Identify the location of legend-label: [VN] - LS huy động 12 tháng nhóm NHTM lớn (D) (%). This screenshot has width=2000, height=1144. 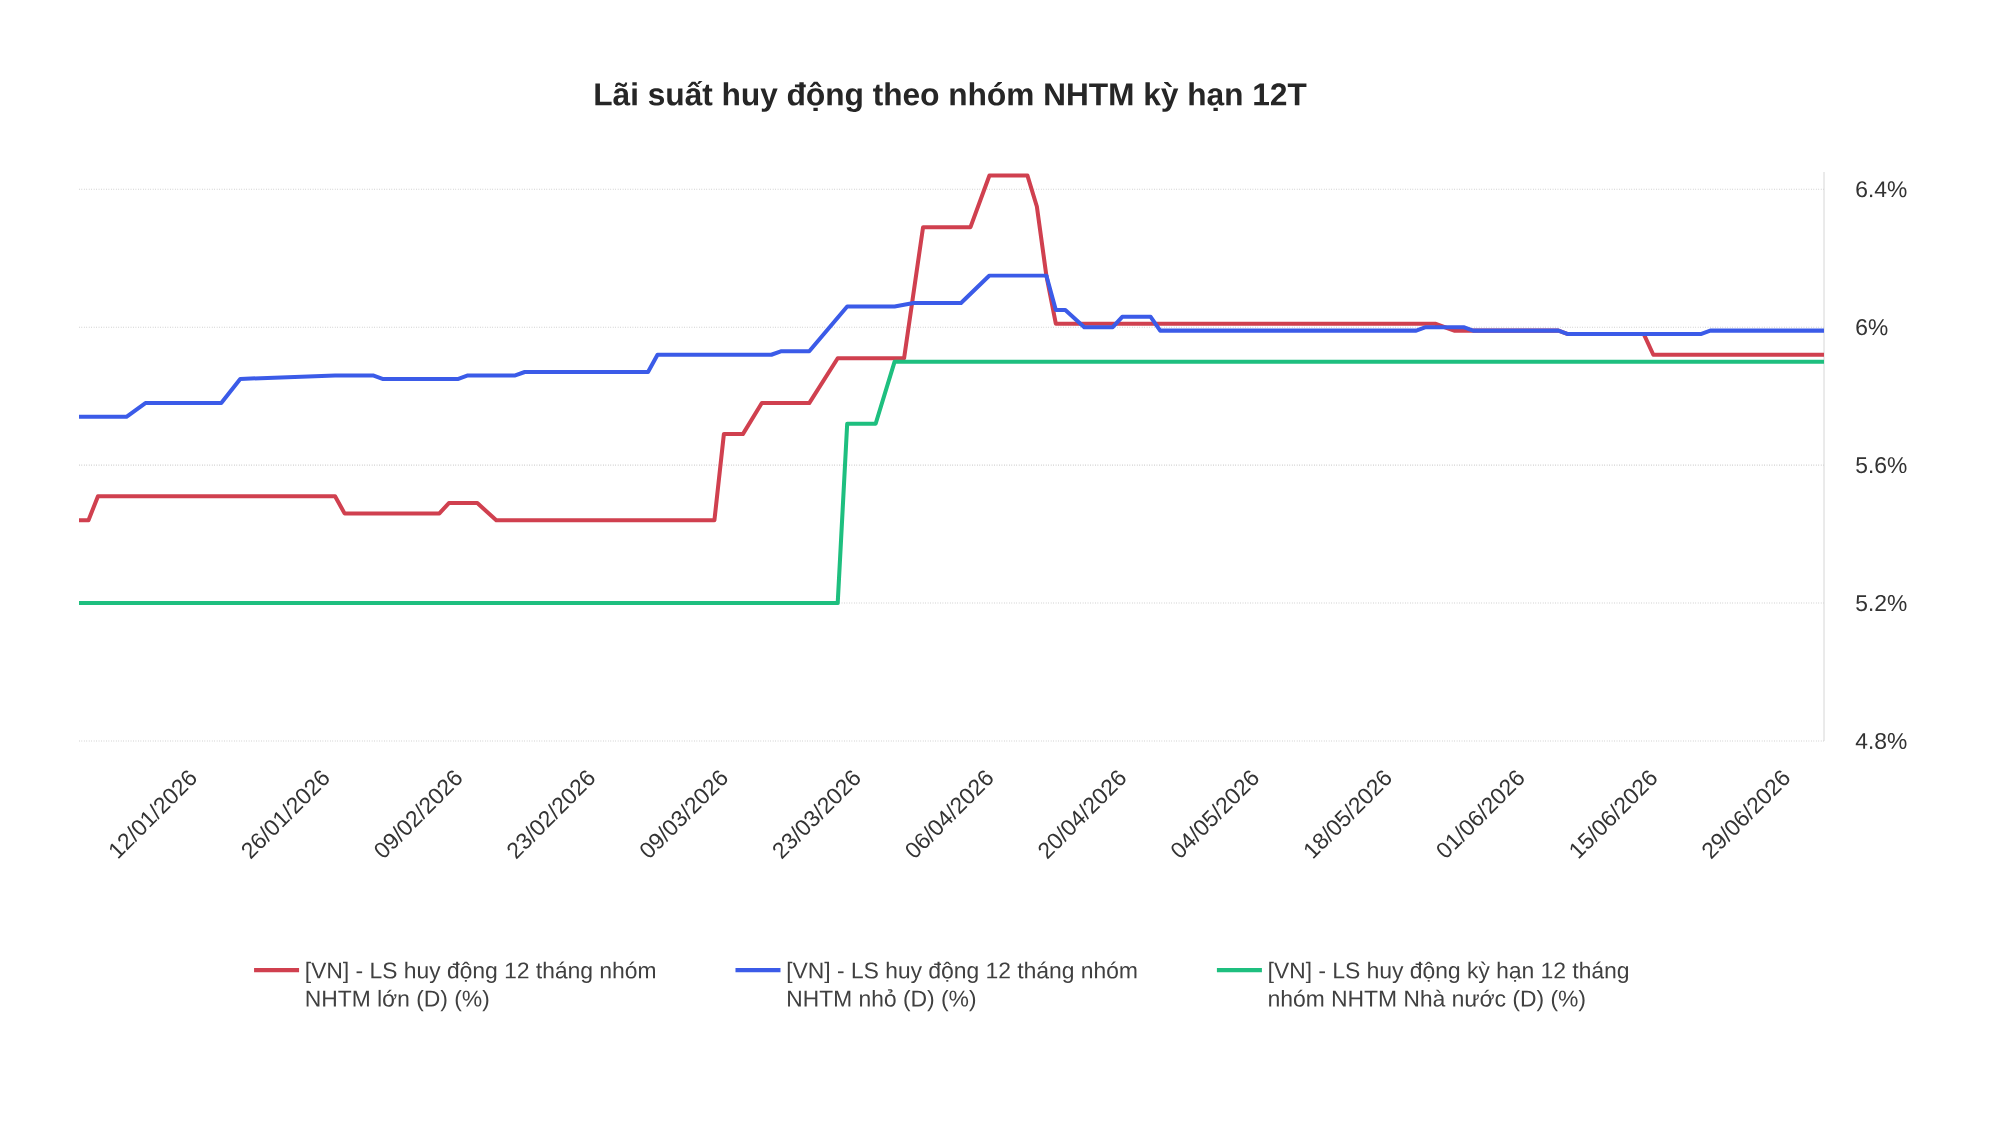
(480, 986).